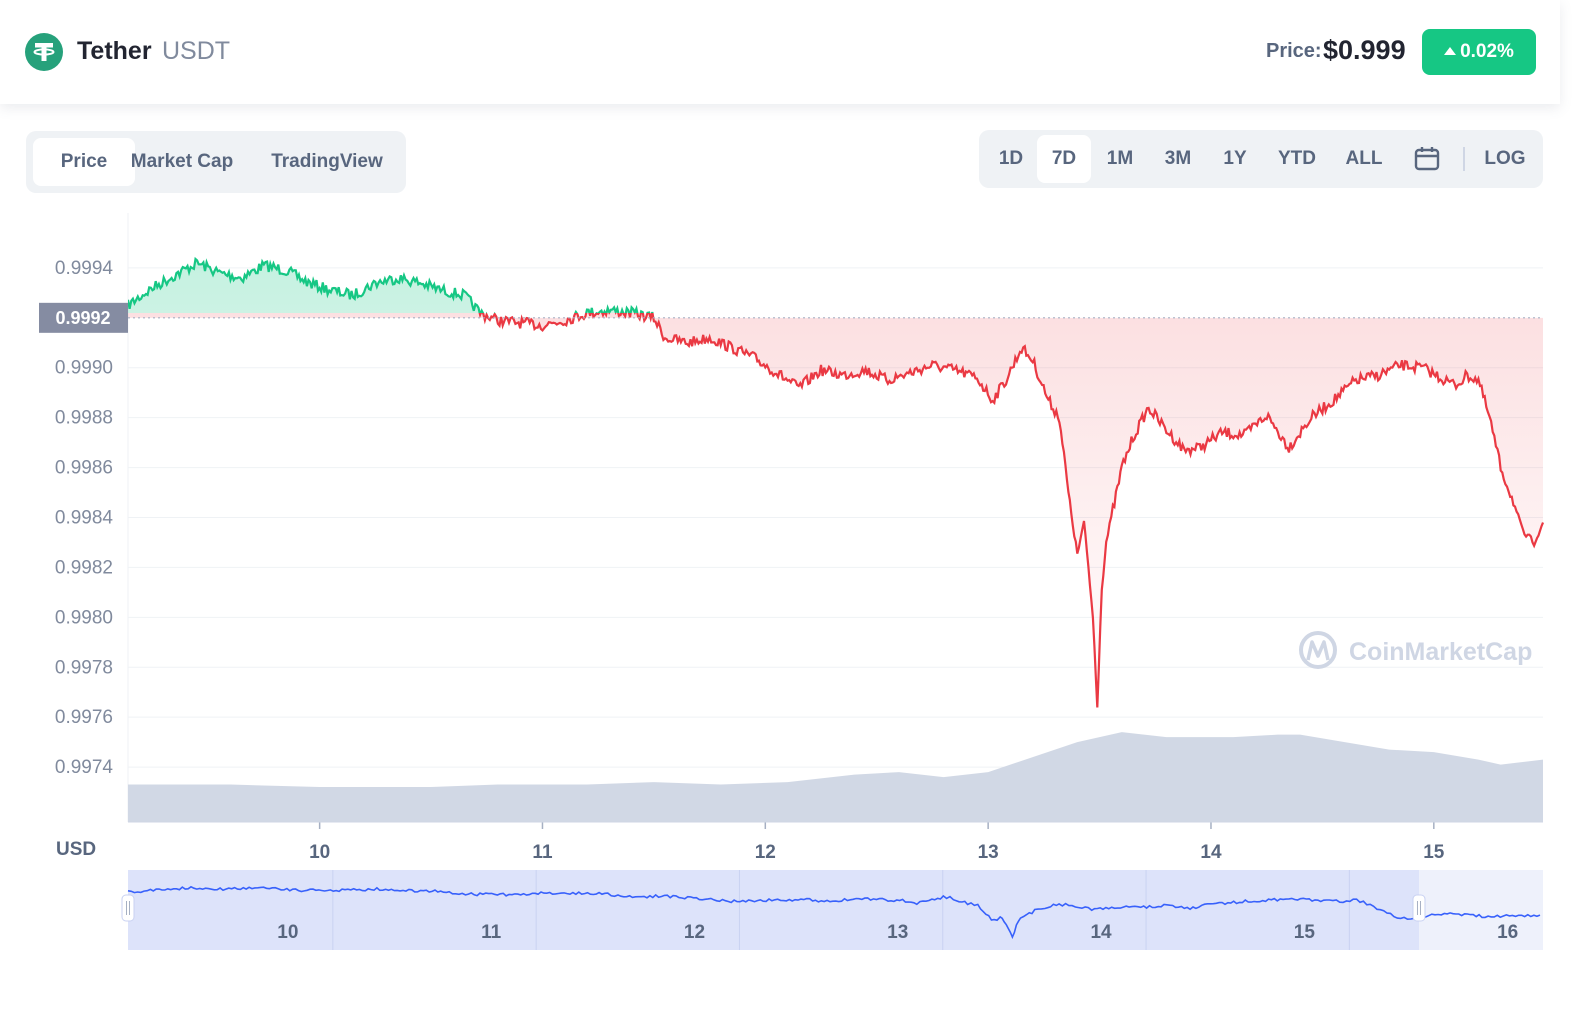 Image resolution: width=1584 pixels, height=1012 pixels. I want to click on range-1m: 1M, so click(1120, 158).